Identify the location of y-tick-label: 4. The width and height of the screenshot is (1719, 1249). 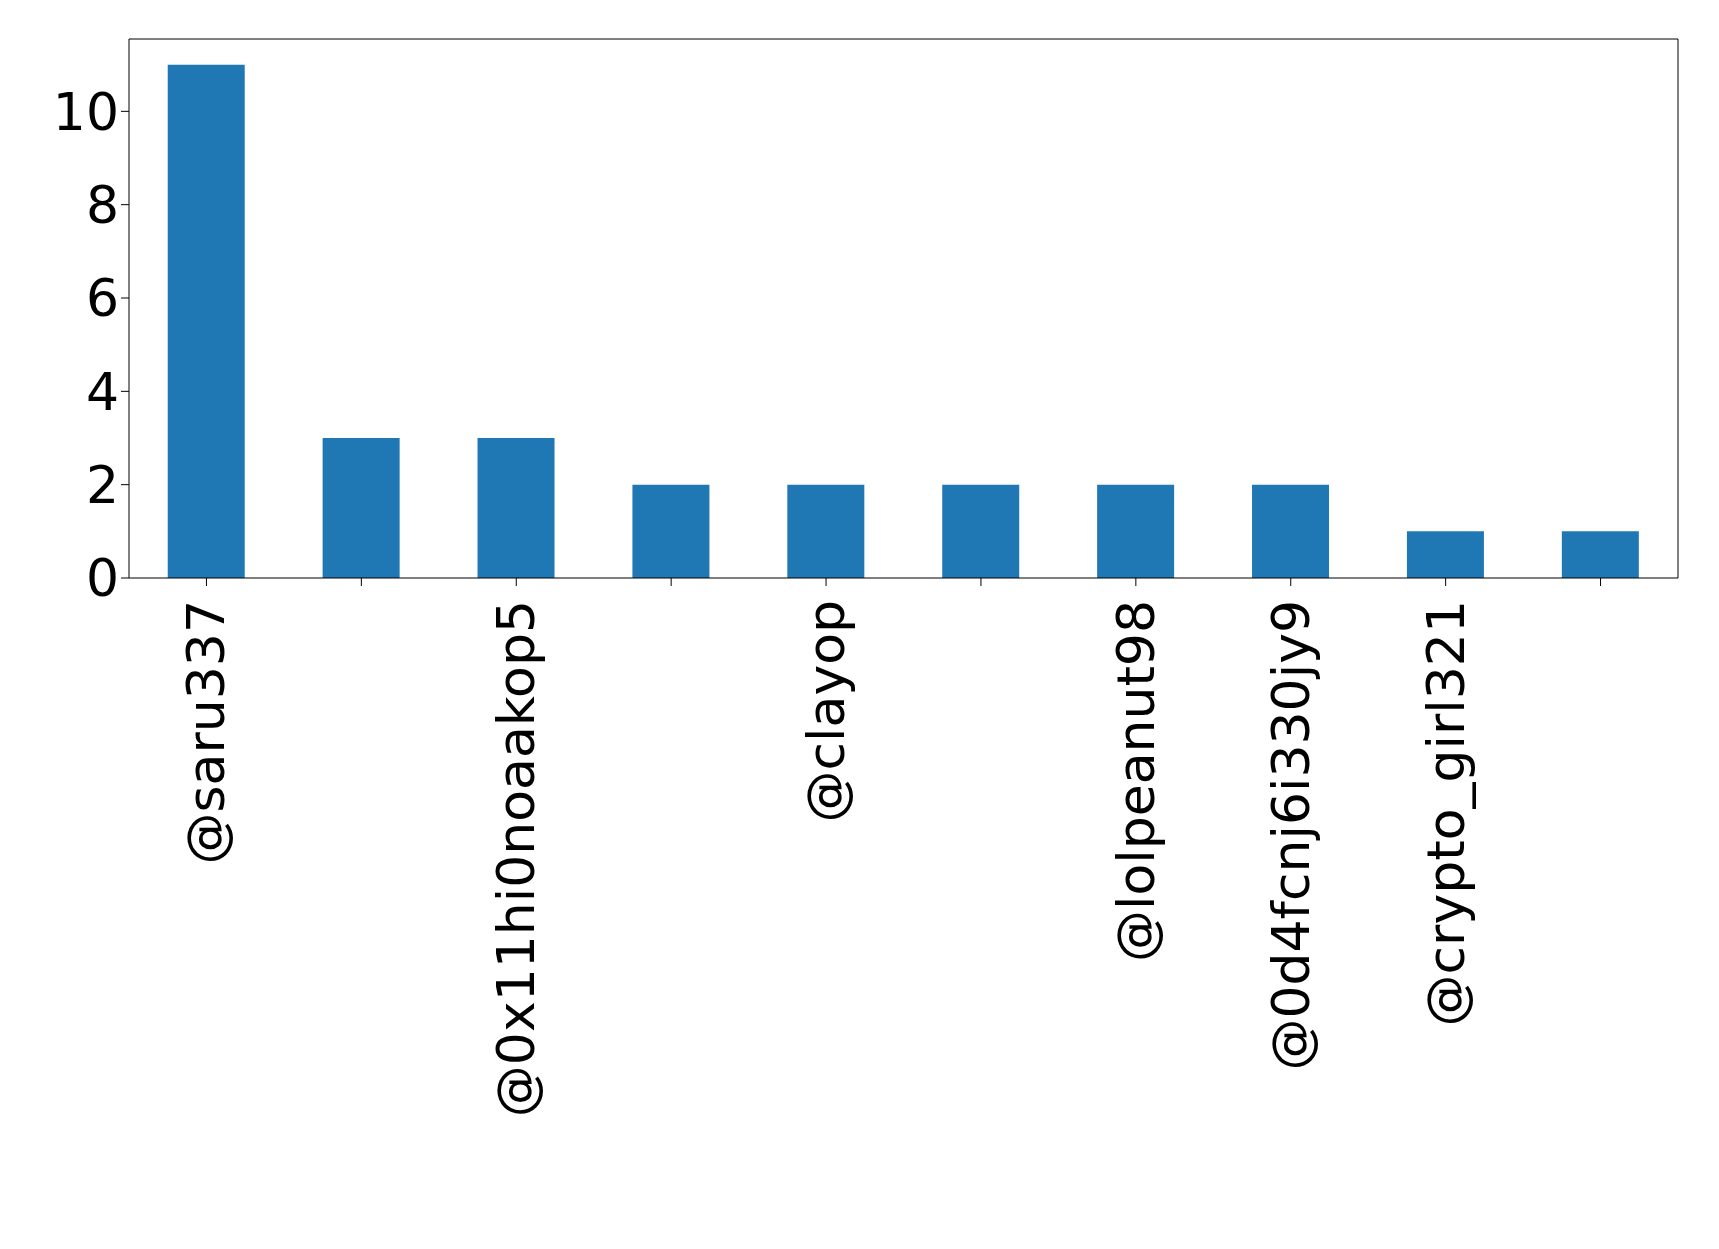
(102, 391).